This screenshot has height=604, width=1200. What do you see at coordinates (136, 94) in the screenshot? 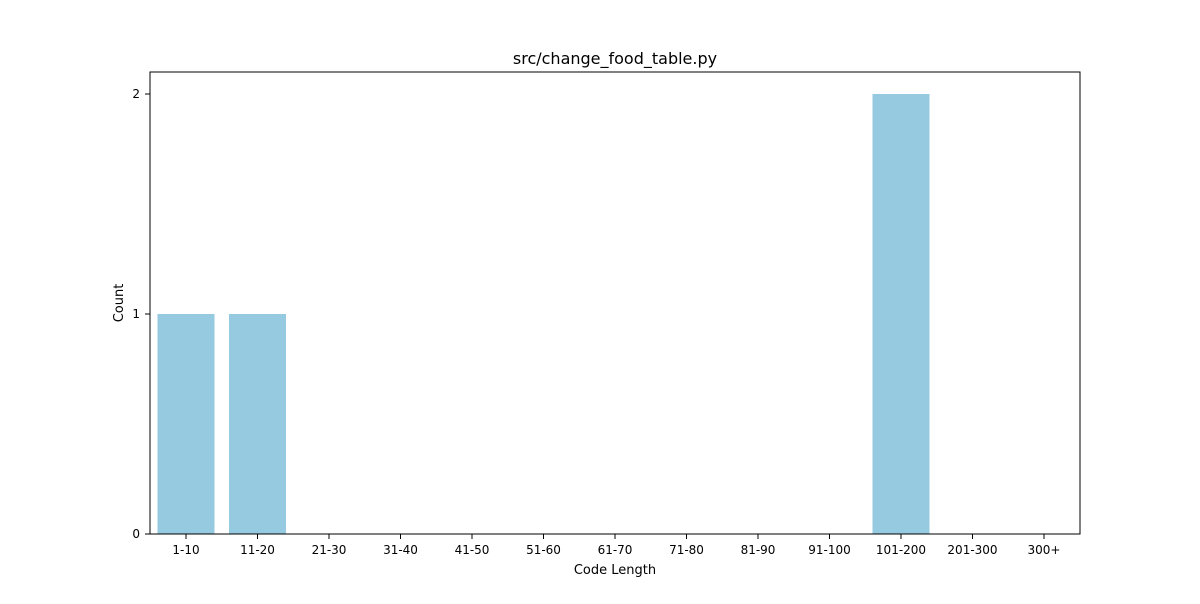
I see `y-tick-label: 2` at bounding box center [136, 94].